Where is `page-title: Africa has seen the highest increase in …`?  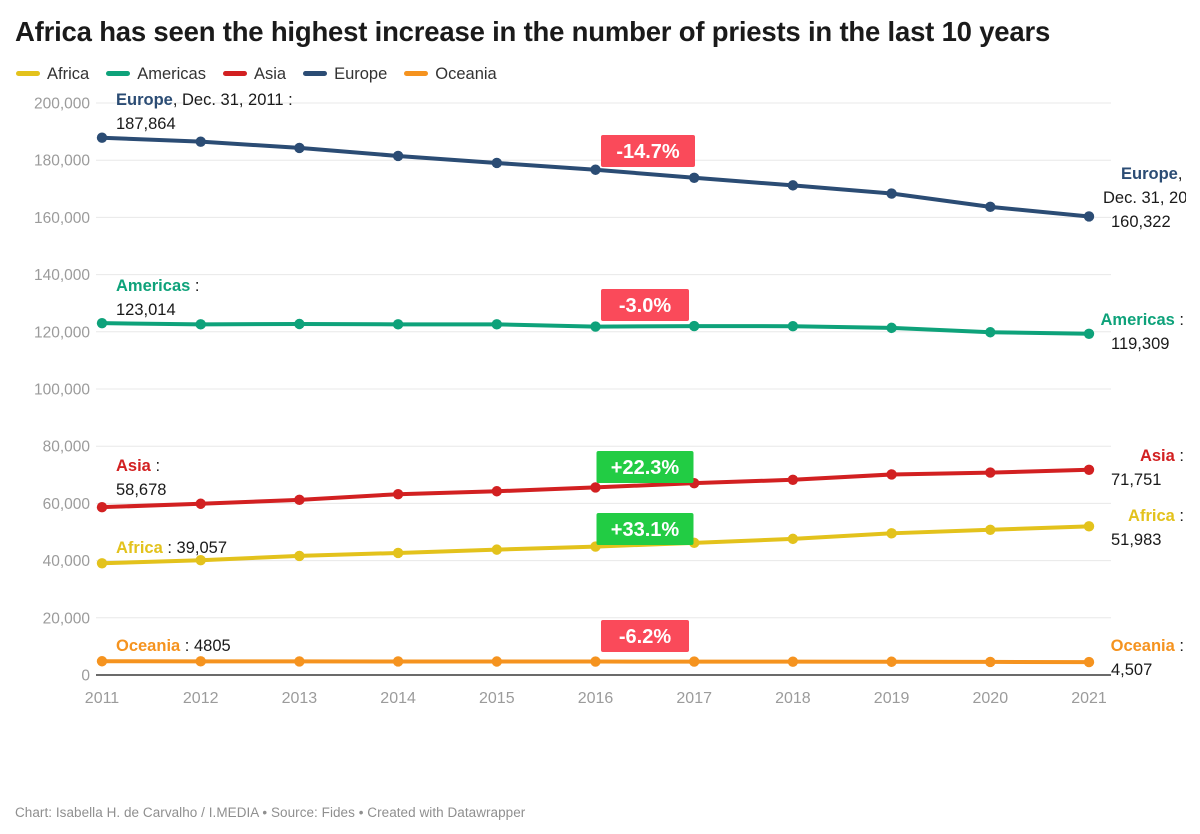
page-title: Africa has seen the highest increase in … is located at coordinates (533, 31).